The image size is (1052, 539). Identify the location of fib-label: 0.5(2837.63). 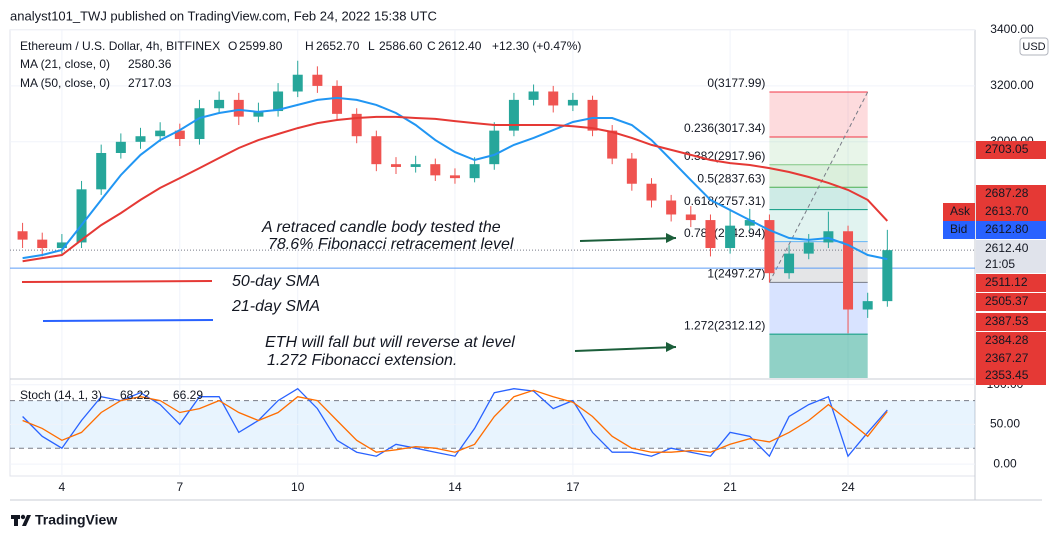
(731, 178).